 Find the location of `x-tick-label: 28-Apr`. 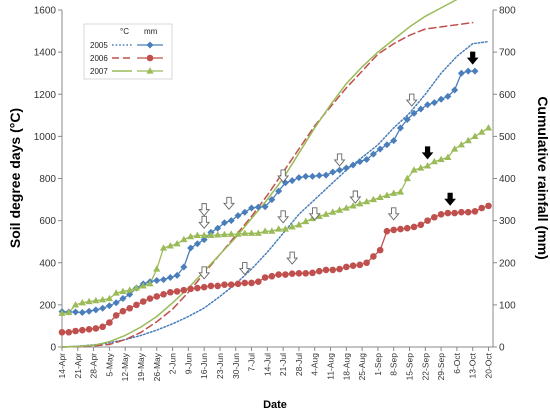

x-tick-label: 28-Apr is located at coordinates (94, 366).